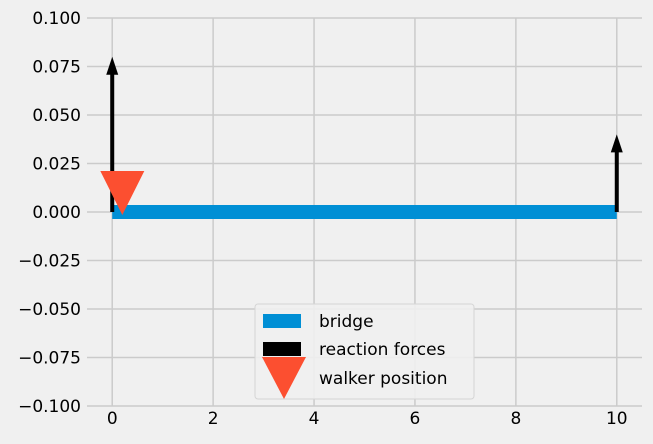 This screenshot has height=444, width=653. Describe the element at coordinates (49, 262) in the screenshot. I see `y-tick-label: −0.025` at that location.